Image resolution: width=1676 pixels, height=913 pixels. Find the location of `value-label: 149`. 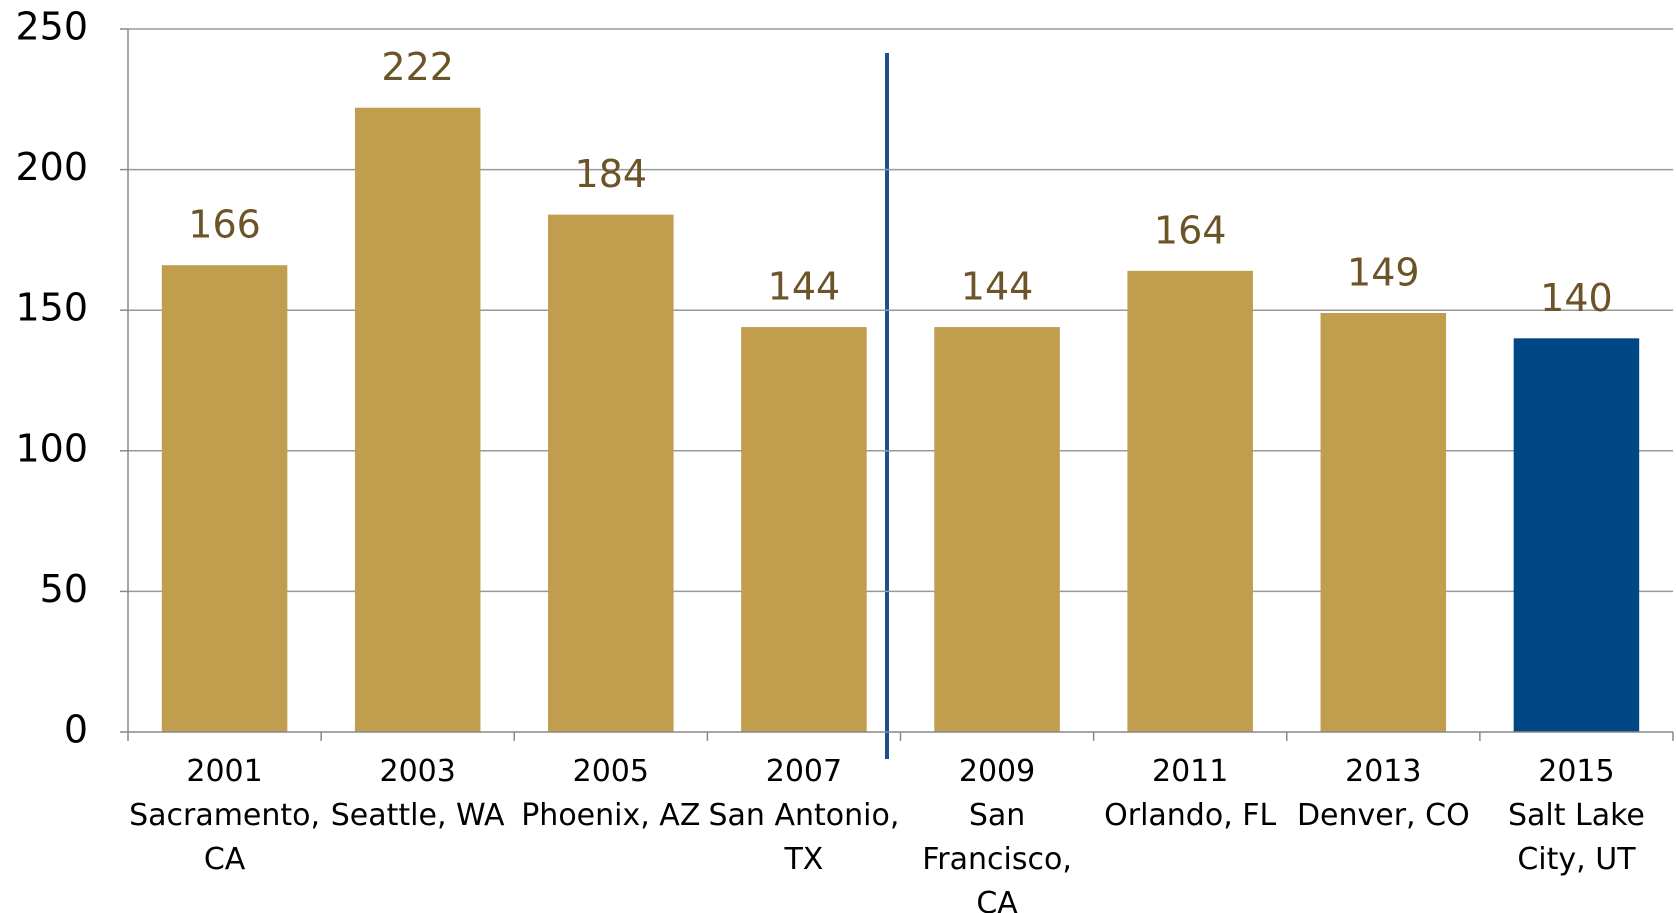

value-label: 149 is located at coordinates (1383, 273).